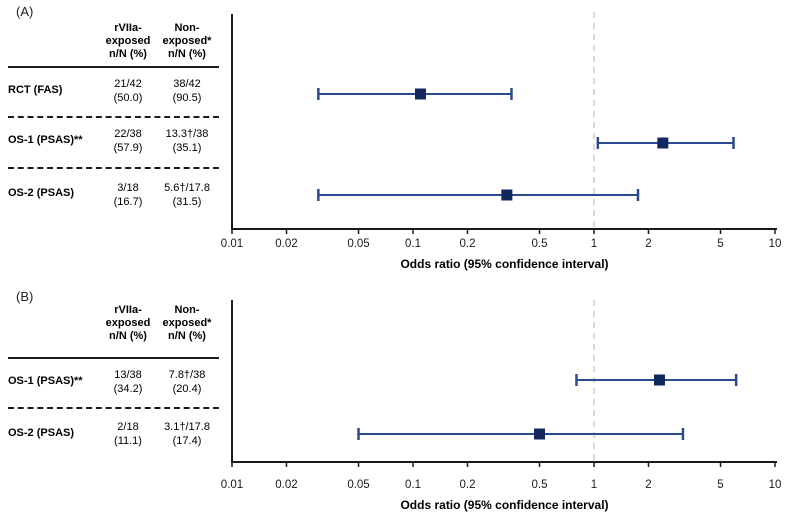 This screenshot has height=516, width=786. What do you see at coordinates (128, 195) in the screenshot?
I see `table-cell-exposed: 3/18 (16.7)` at bounding box center [128, 195].